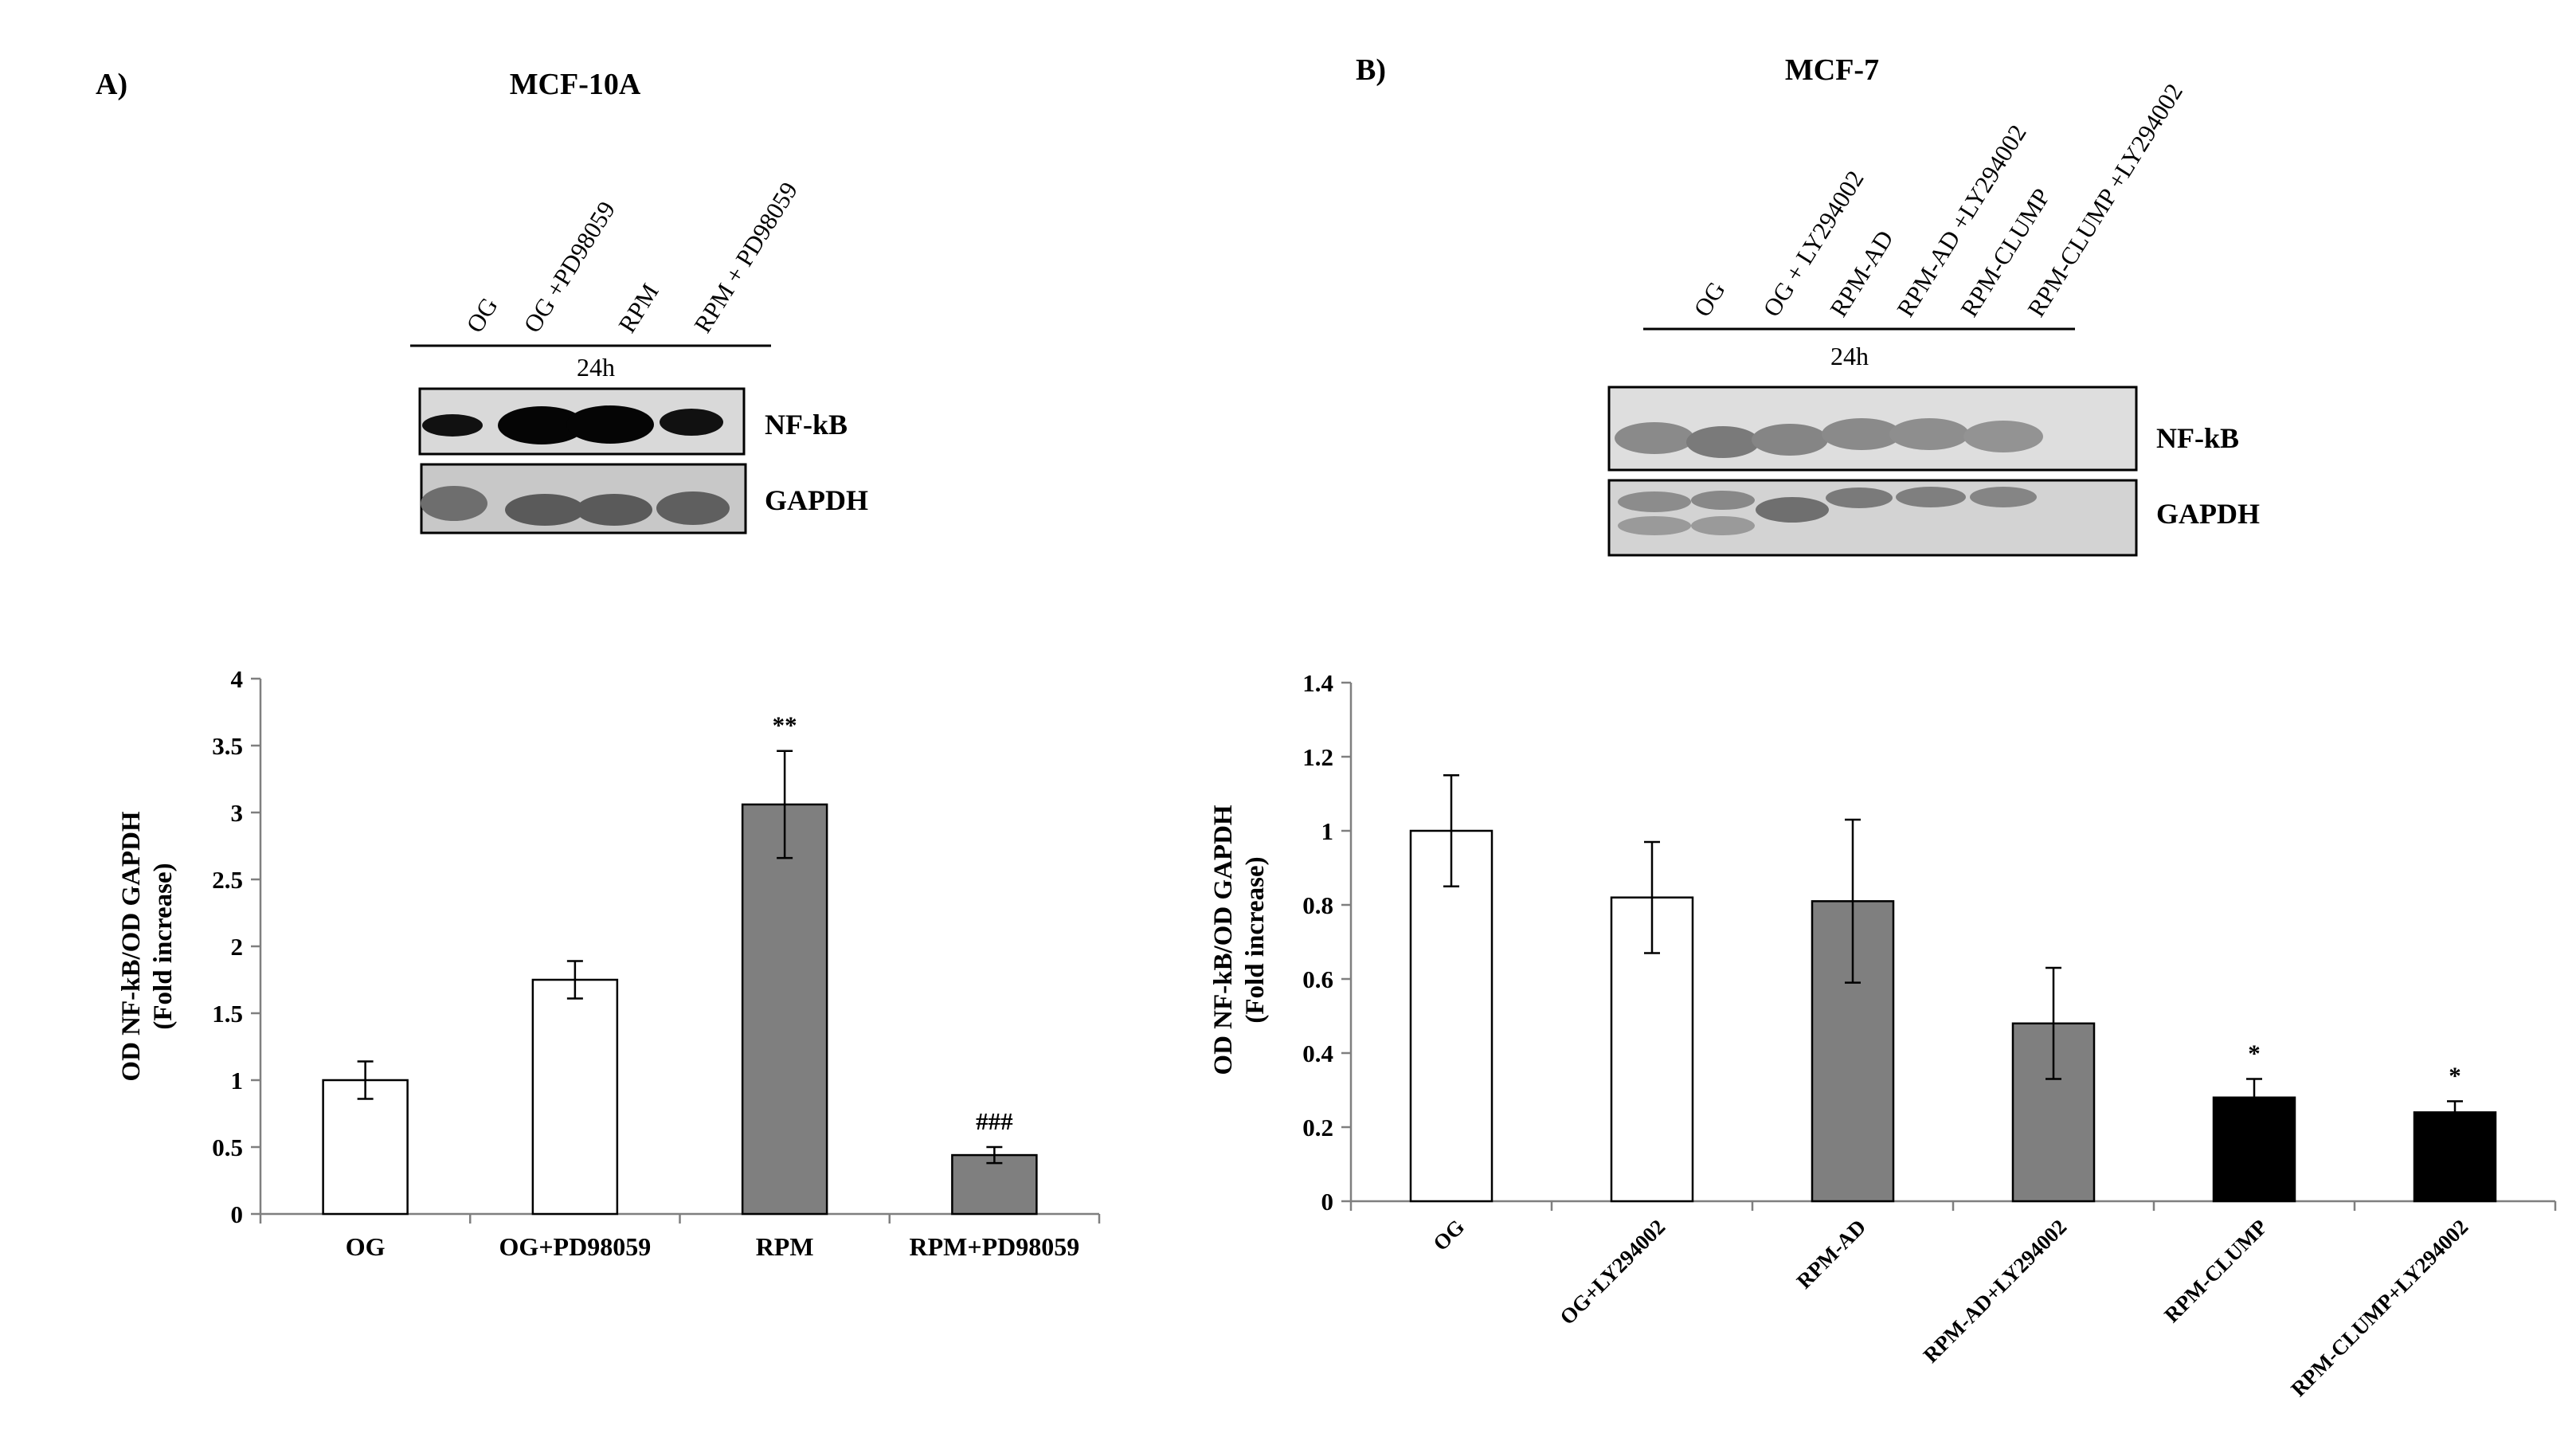 This screenshot has width=2576, height=1437. I want to click on panel-a-title: MCF-10A, so click(575, 84).